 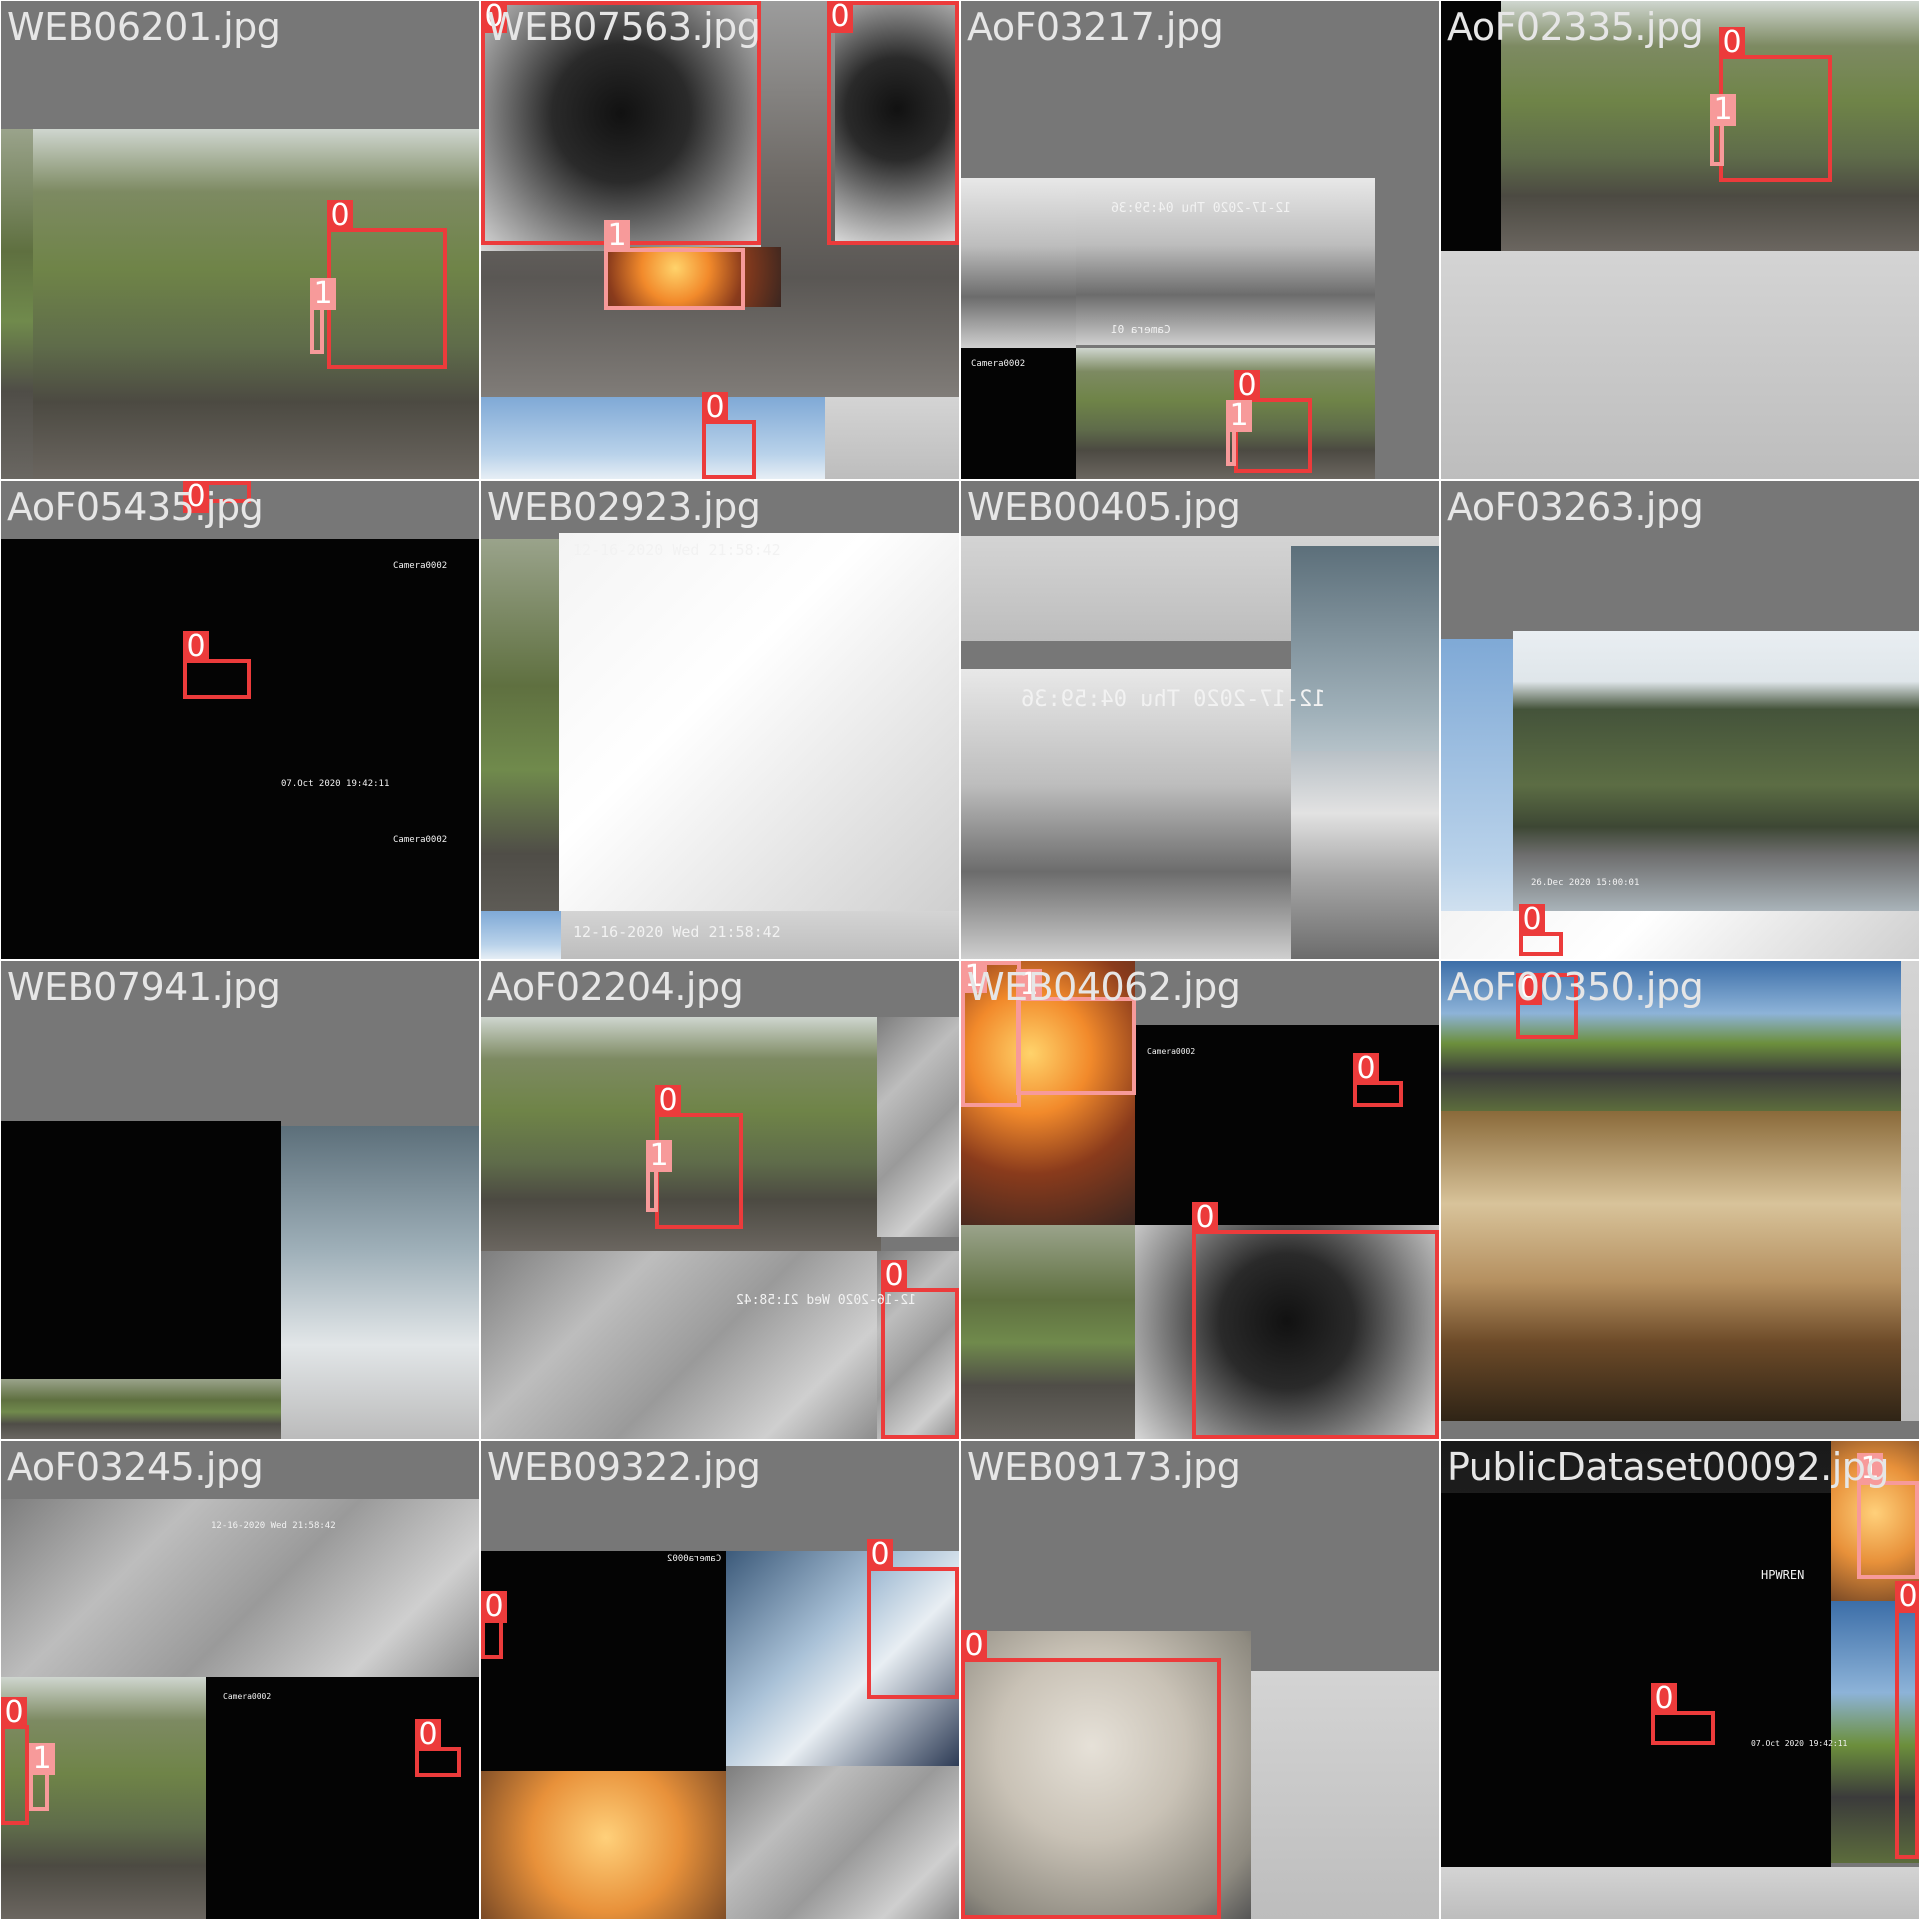 I want to click on camera-overlay-text: 26.Dec 2020 15:00:01, so click(x=1585, y=883).